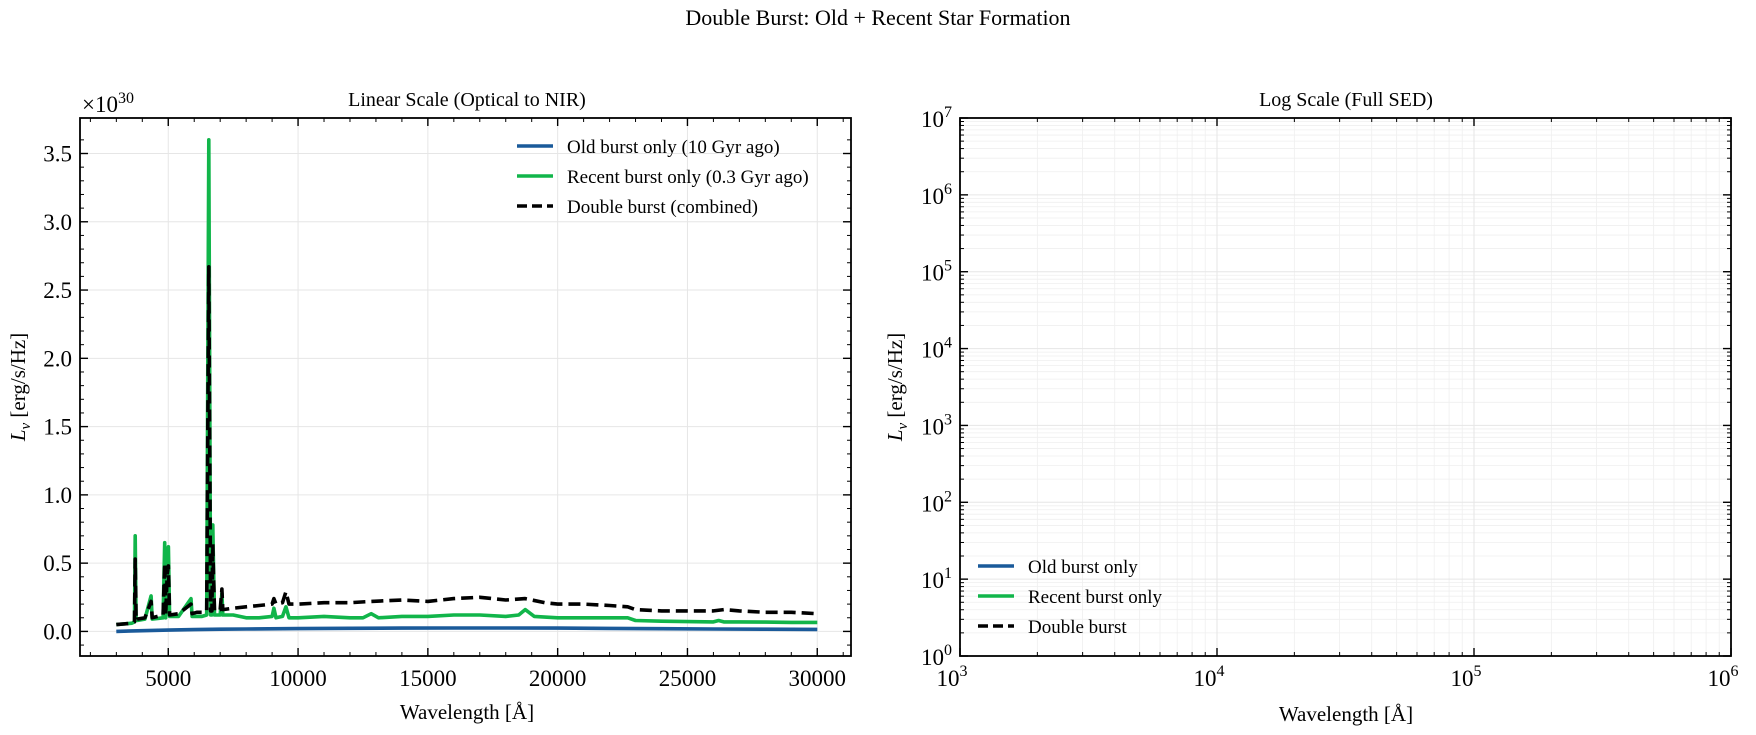 This screenshot has height=735, width=1756. I want to click on offset-exponent: 30, so click(126, 98).